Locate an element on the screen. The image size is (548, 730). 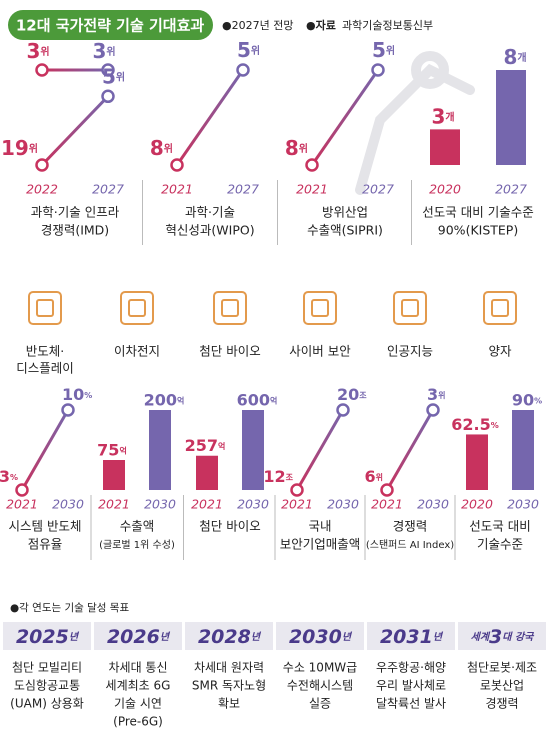
goal-text: 기술 시연 is located at coordinates (138, 704).